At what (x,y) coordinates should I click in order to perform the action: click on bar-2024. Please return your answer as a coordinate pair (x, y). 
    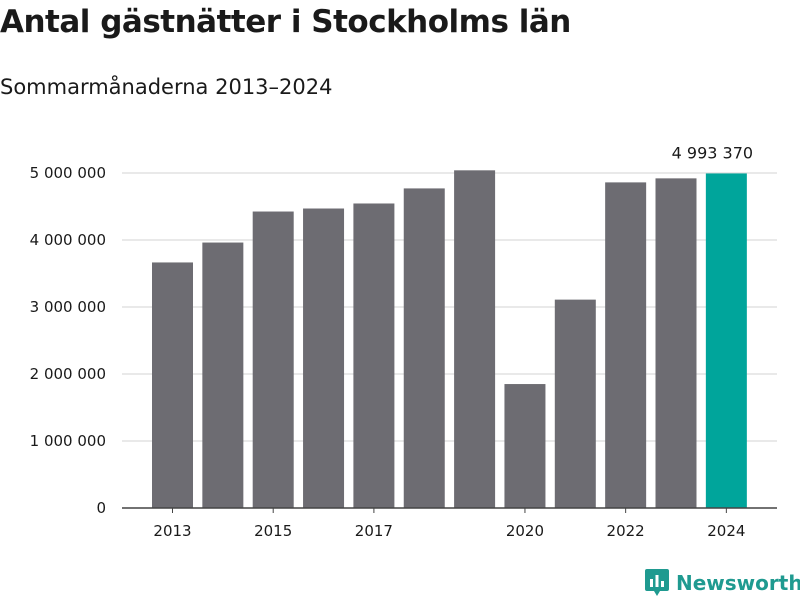
    Looking at the image, I should click on (726, 340).